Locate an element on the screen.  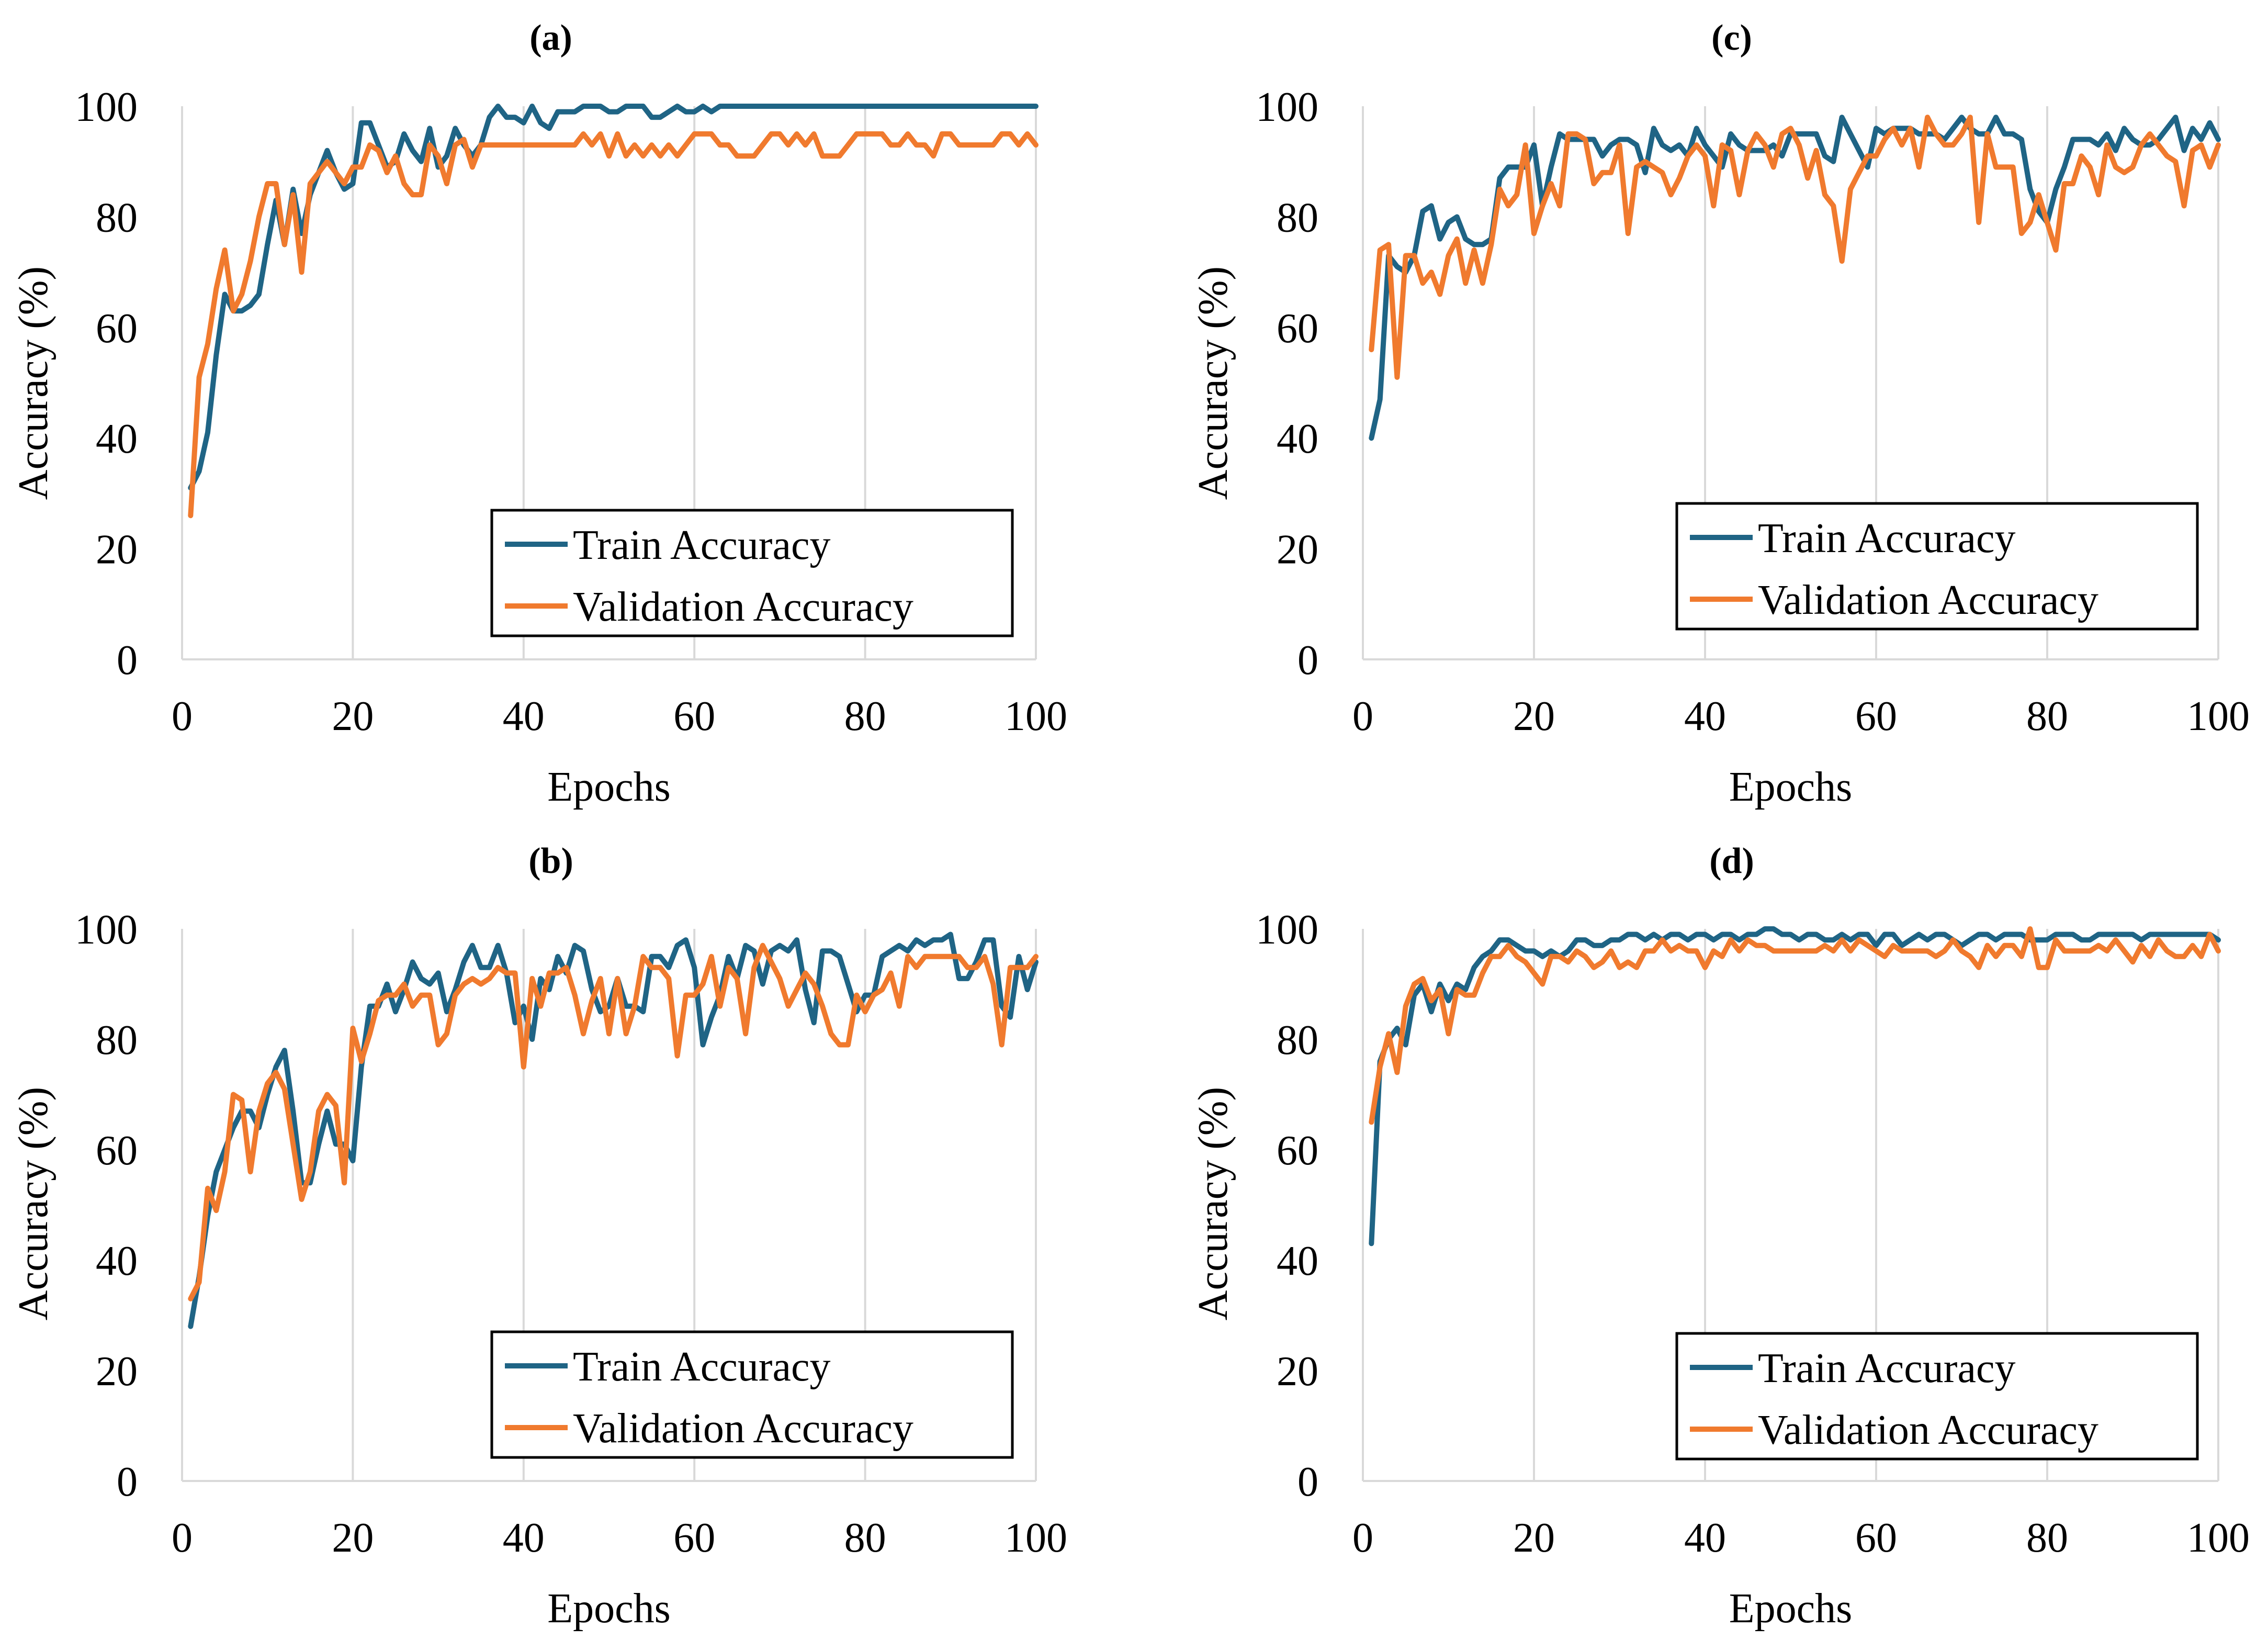
panel-title: (b) is located at coordinates (551, 861).